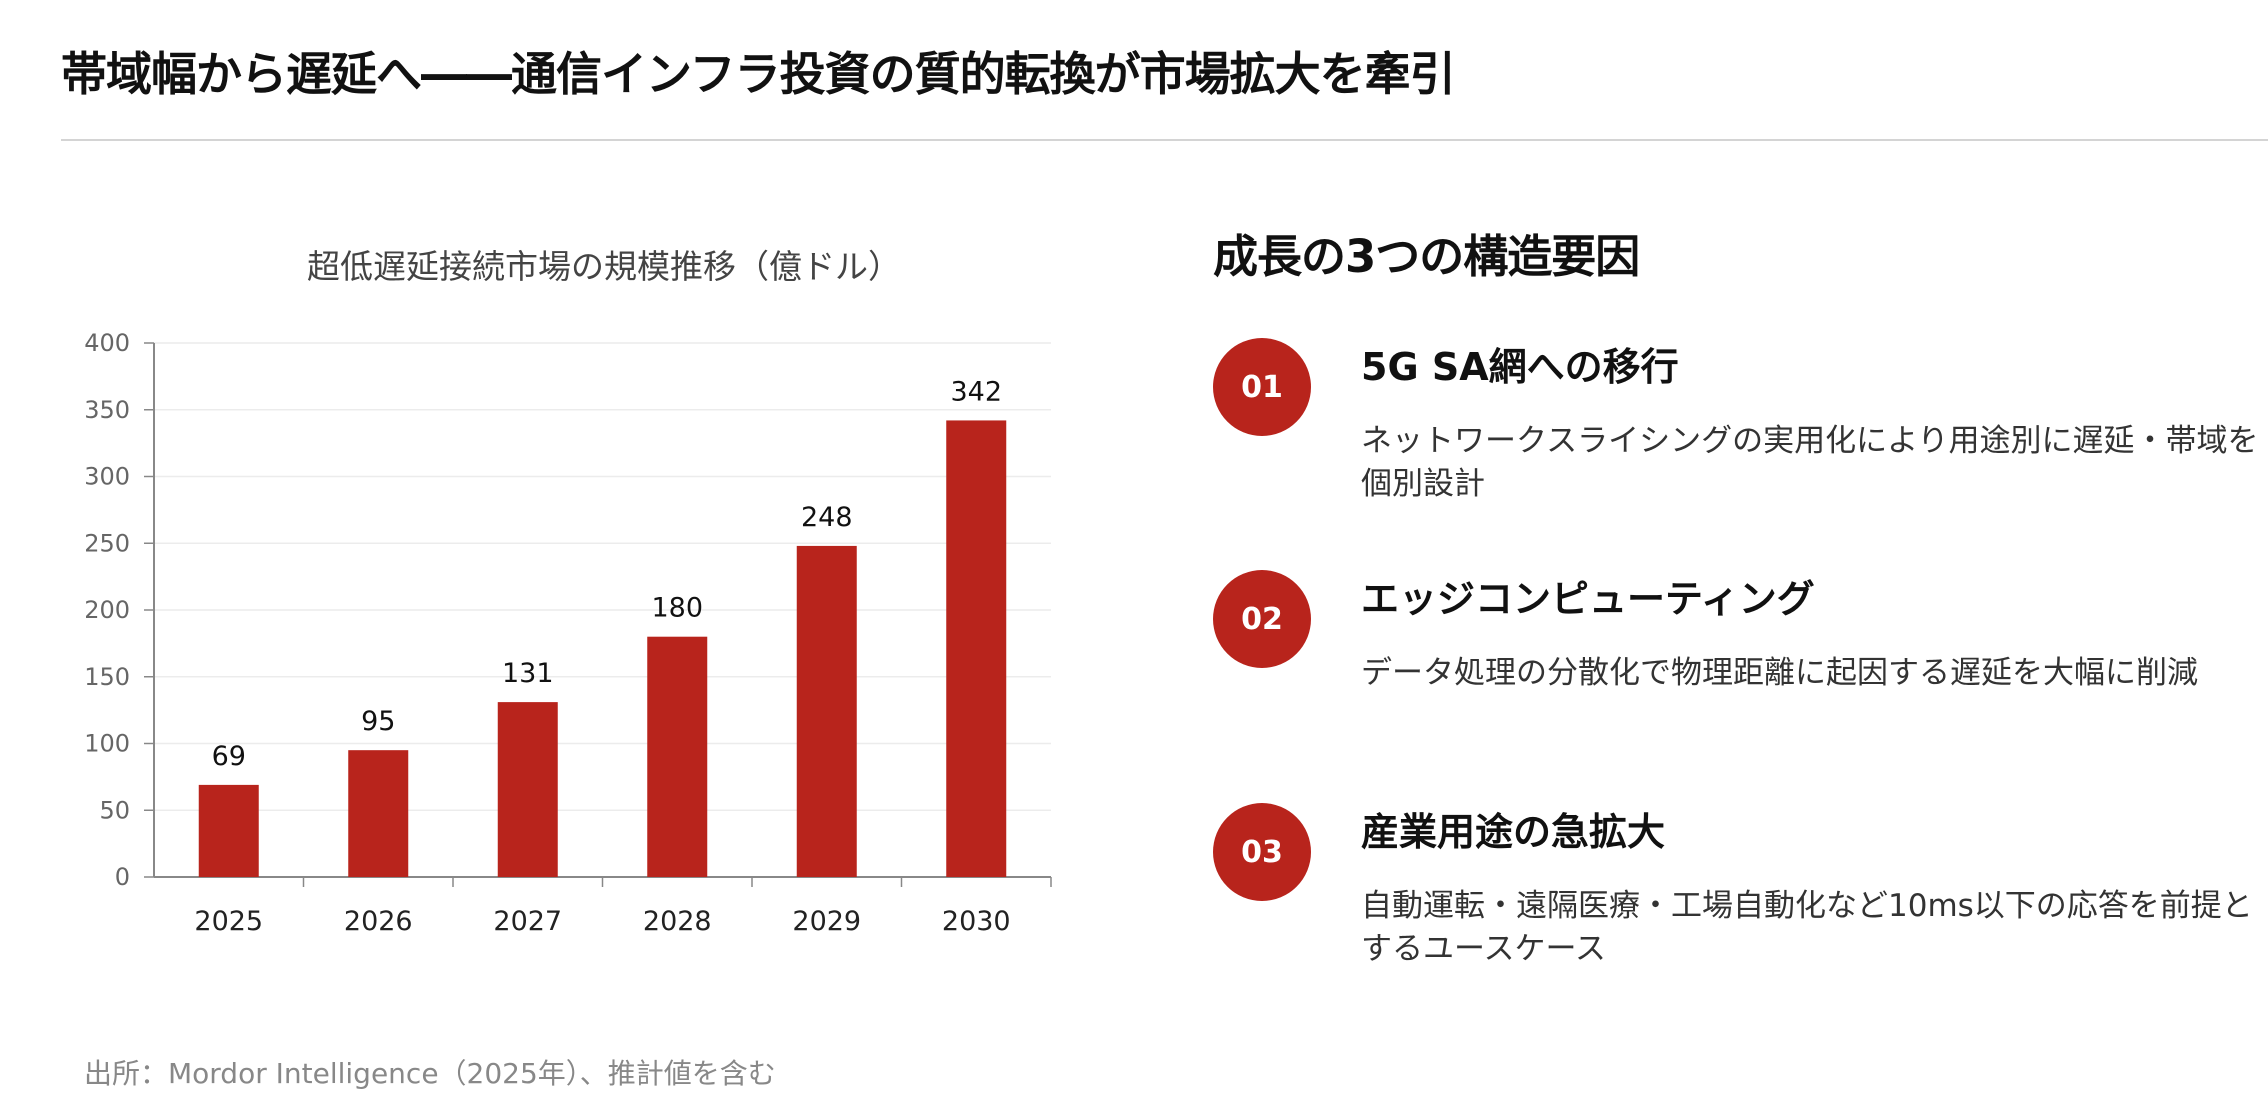 The height and width of the screenshot is (1118, 2268). Describe the element at coordinates (107, 343) in the screenshot. I see `y-tick-label: 400` at that location.